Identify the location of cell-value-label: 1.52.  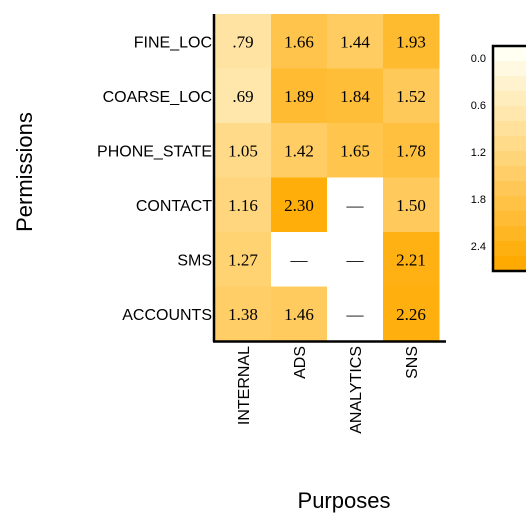
(411, 96).